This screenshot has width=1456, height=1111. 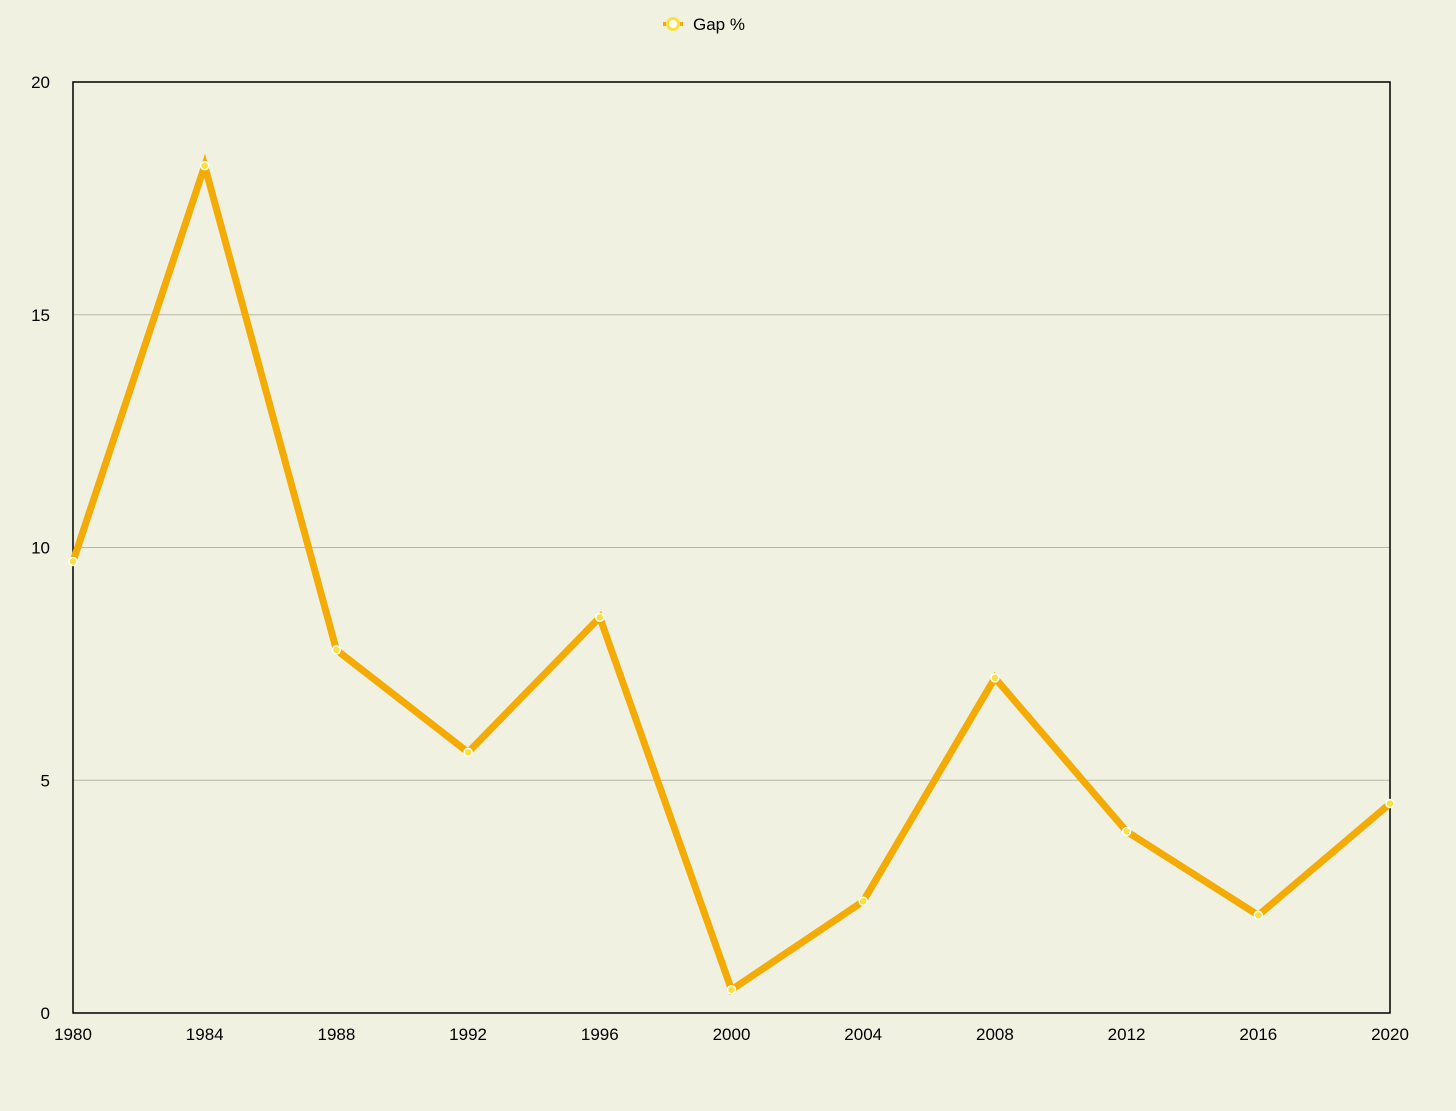 I want to click on x-tick-label: 1988, so click(x=336, y=1034).